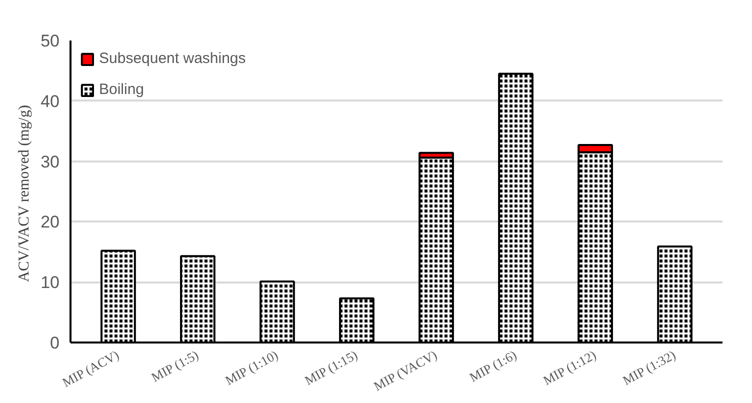 Image resolution: width=752 pixels, height=403 pixels. Describe the element at coordinates (55, 343) in the screenshot. I see `y-tick-label: 0` at that location.